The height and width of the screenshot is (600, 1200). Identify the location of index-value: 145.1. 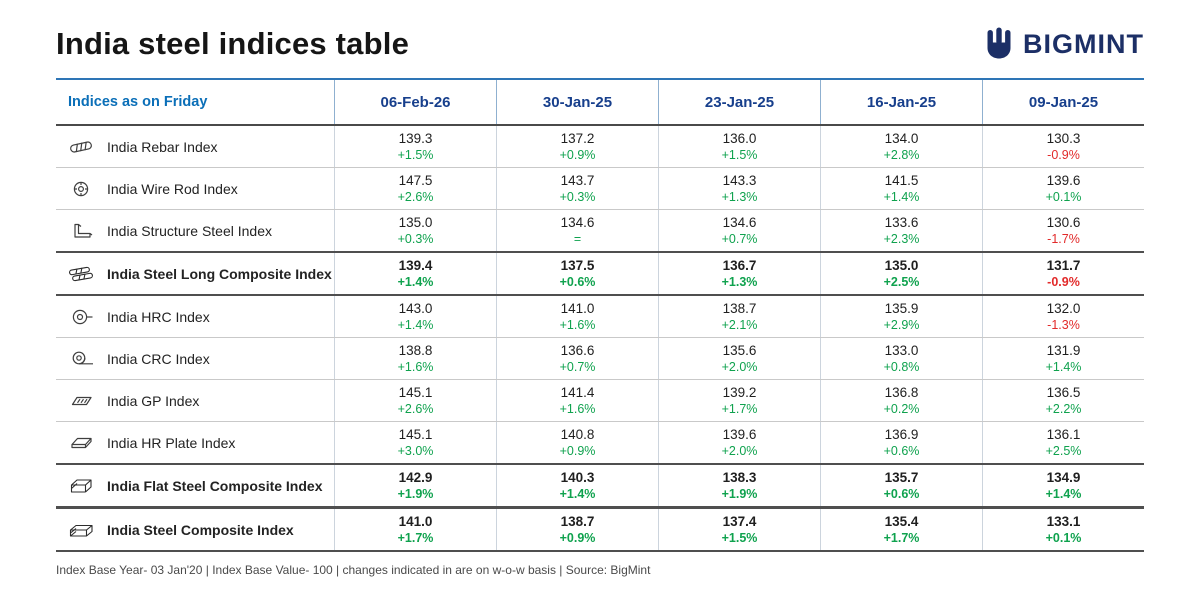
(415, 434).